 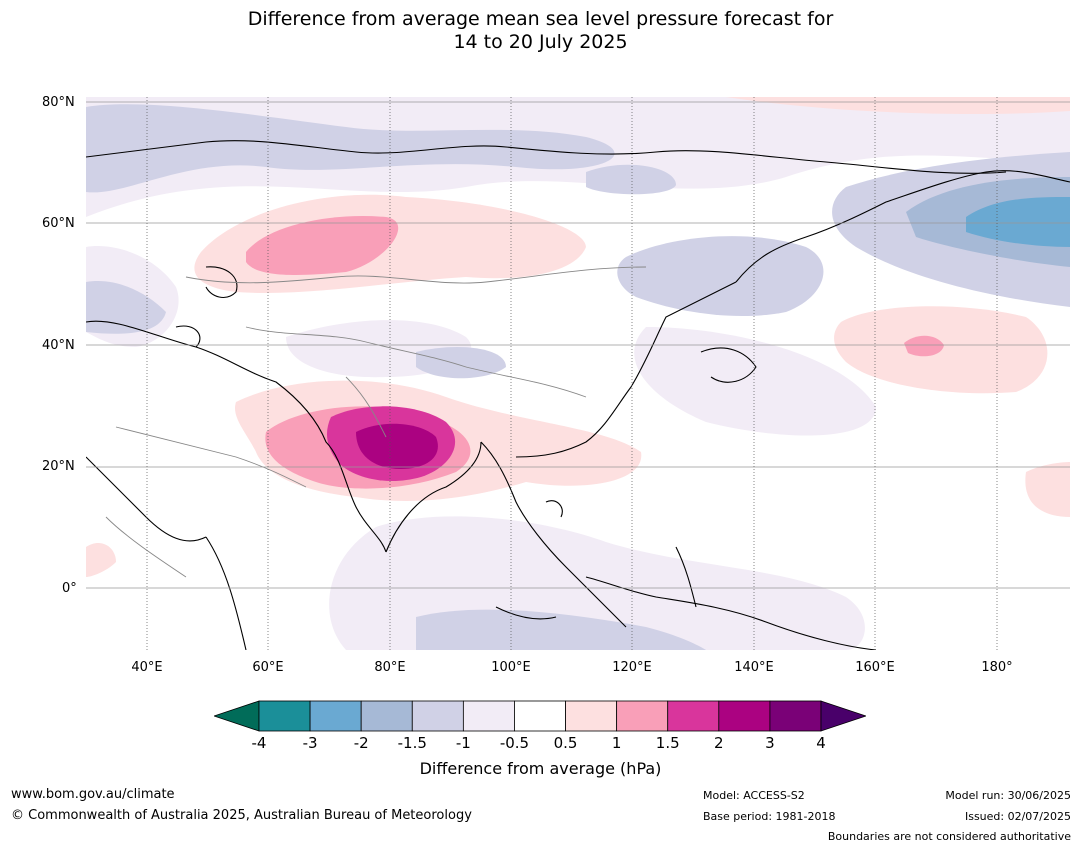 I want to click on lat-label-60n: 60°N, so click(x=58, y=223).